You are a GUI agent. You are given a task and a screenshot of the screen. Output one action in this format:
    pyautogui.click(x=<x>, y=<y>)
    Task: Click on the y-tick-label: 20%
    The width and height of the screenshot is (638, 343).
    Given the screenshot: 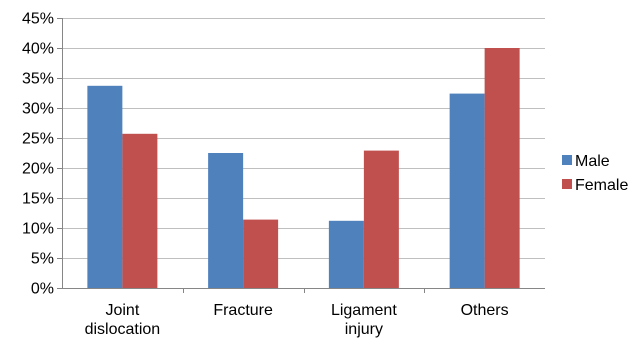 What is the action you would take?
    pyautogui.click(x=38, y=169)
    